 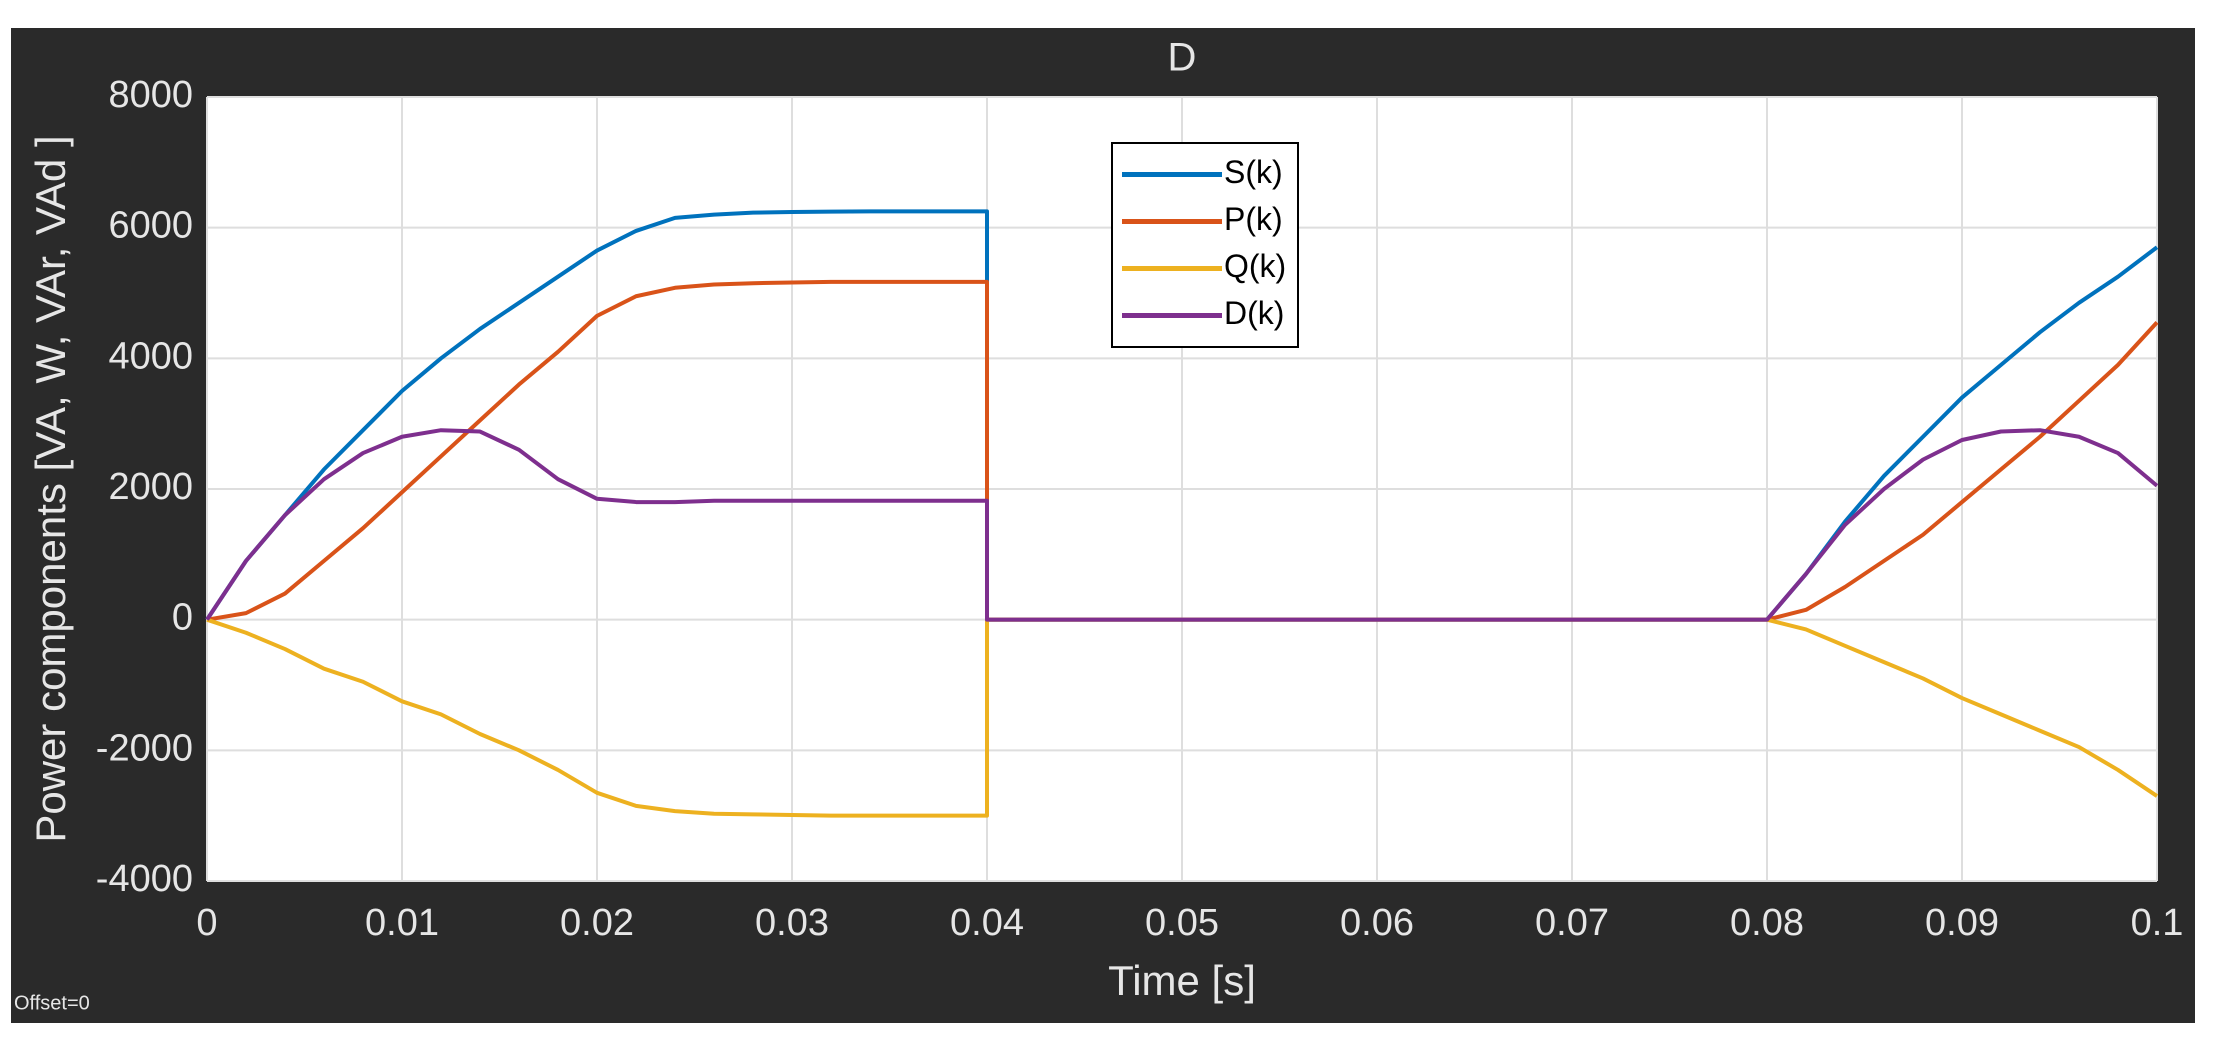 What do you see at coordinates (2157, 923) in the screenshot?
I see `x-tick-label: 0.1` at bounding box center [2157, 923].